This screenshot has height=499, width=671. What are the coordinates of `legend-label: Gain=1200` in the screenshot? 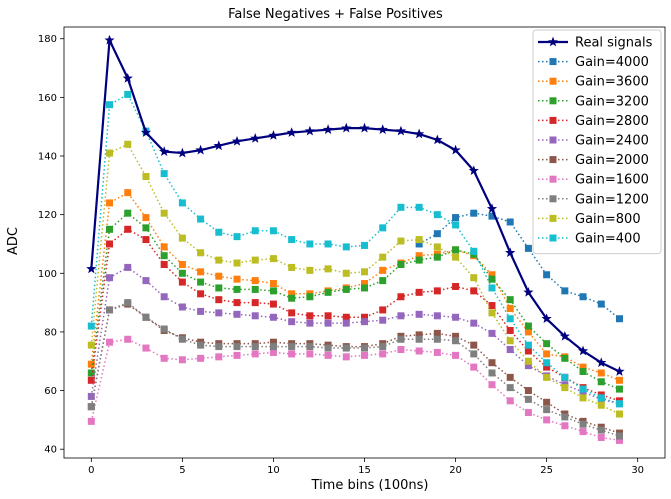 It's located at (612, 199).